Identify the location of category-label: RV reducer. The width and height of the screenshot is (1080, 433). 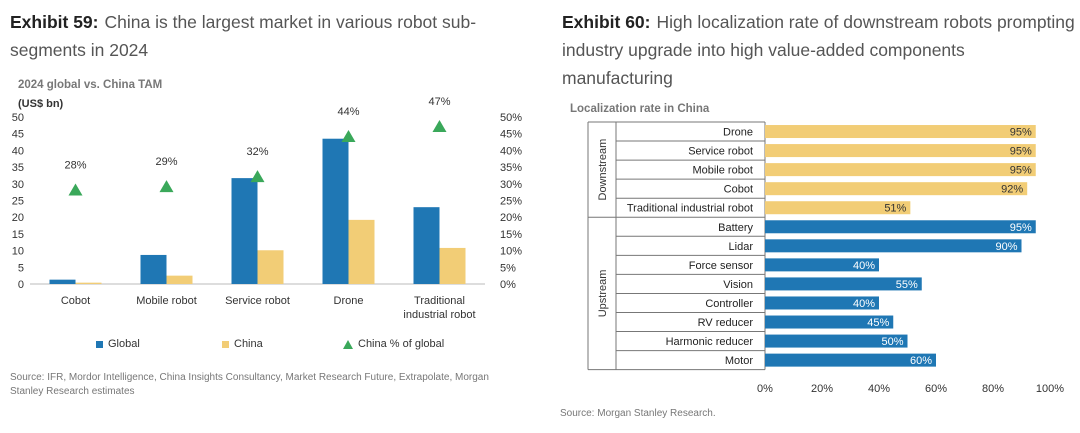
(726, 323).